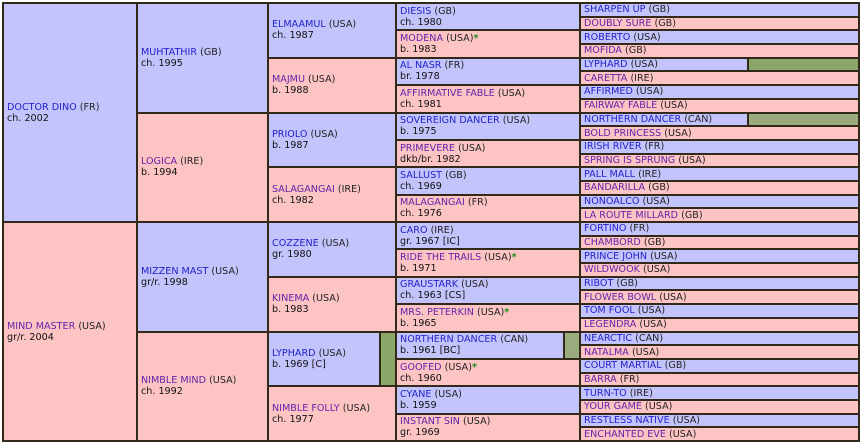  I want to click on pedigree-row: BARRA (FR)ch. 1950 *, so click(431, 379).